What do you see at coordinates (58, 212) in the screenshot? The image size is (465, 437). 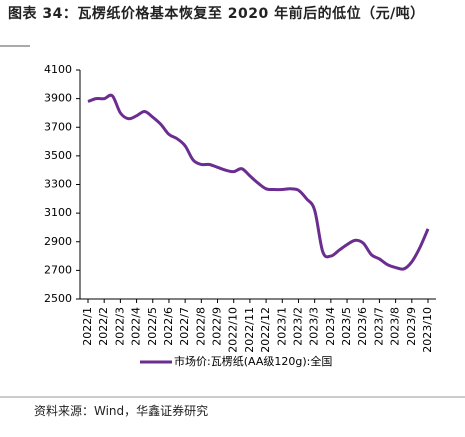 I see `y-tick-label: 3100` at bounding box center [58, 212].